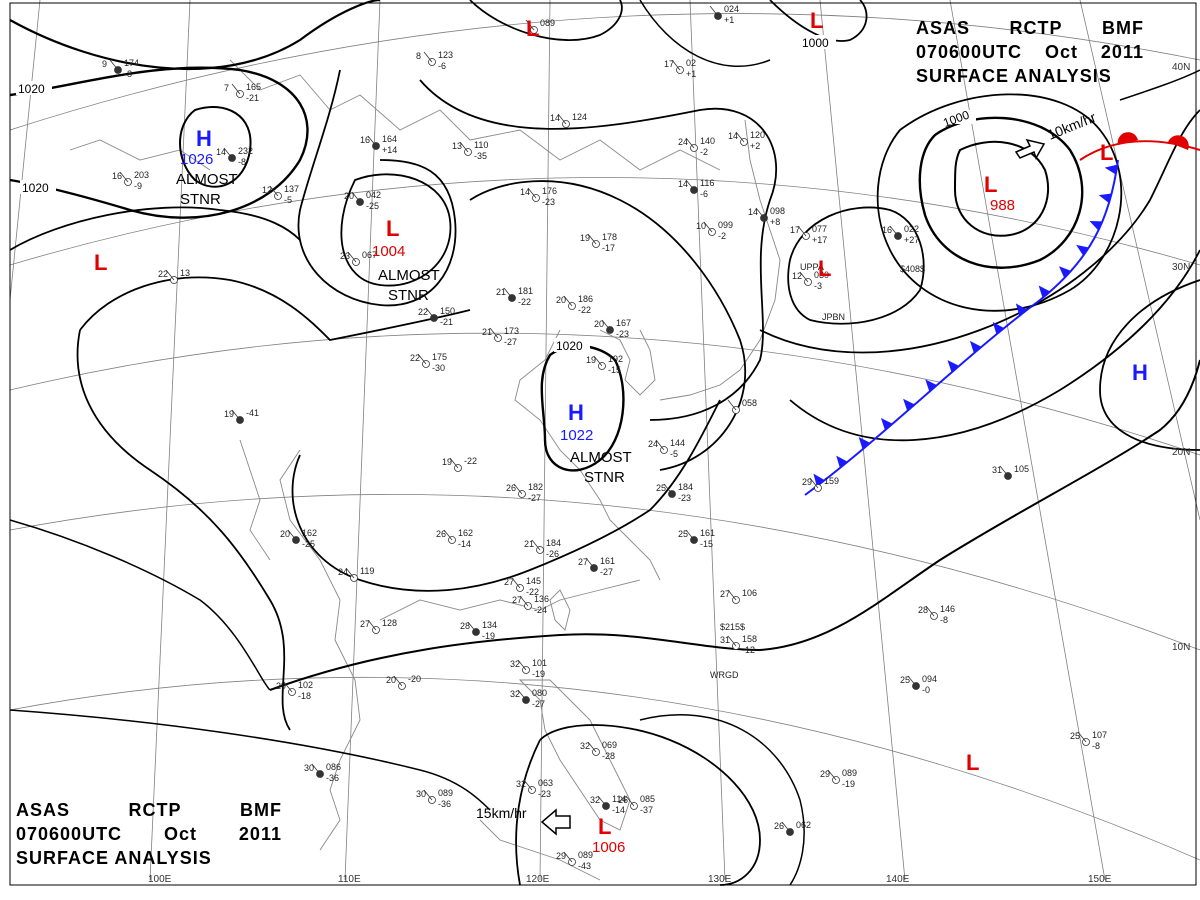 This screenshot has width=1200, height=900. What do you see at coordinates (291, 189) in the screenshot?
I see `station-pressure: 137` at bounding box center [291, 189].